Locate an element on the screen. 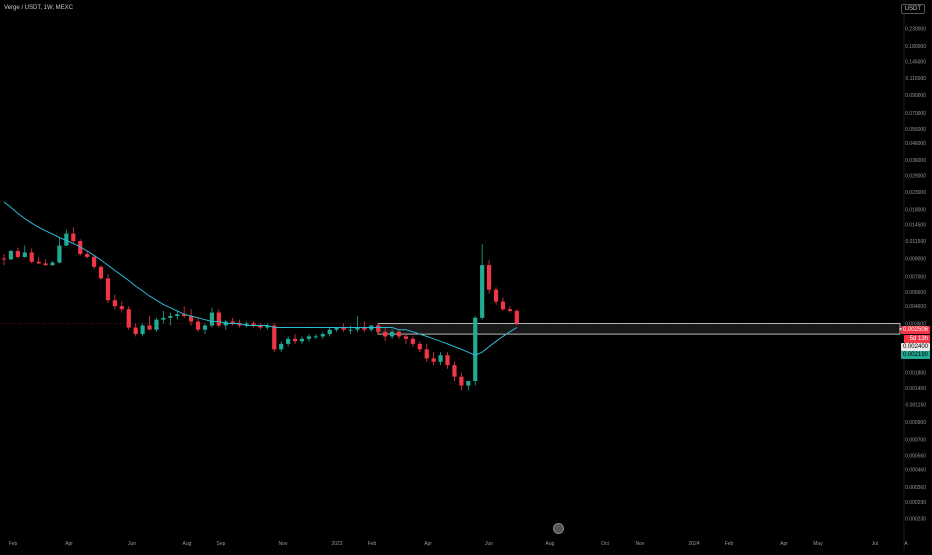  exchange-logo-icon is located at coordinates (558, 528).